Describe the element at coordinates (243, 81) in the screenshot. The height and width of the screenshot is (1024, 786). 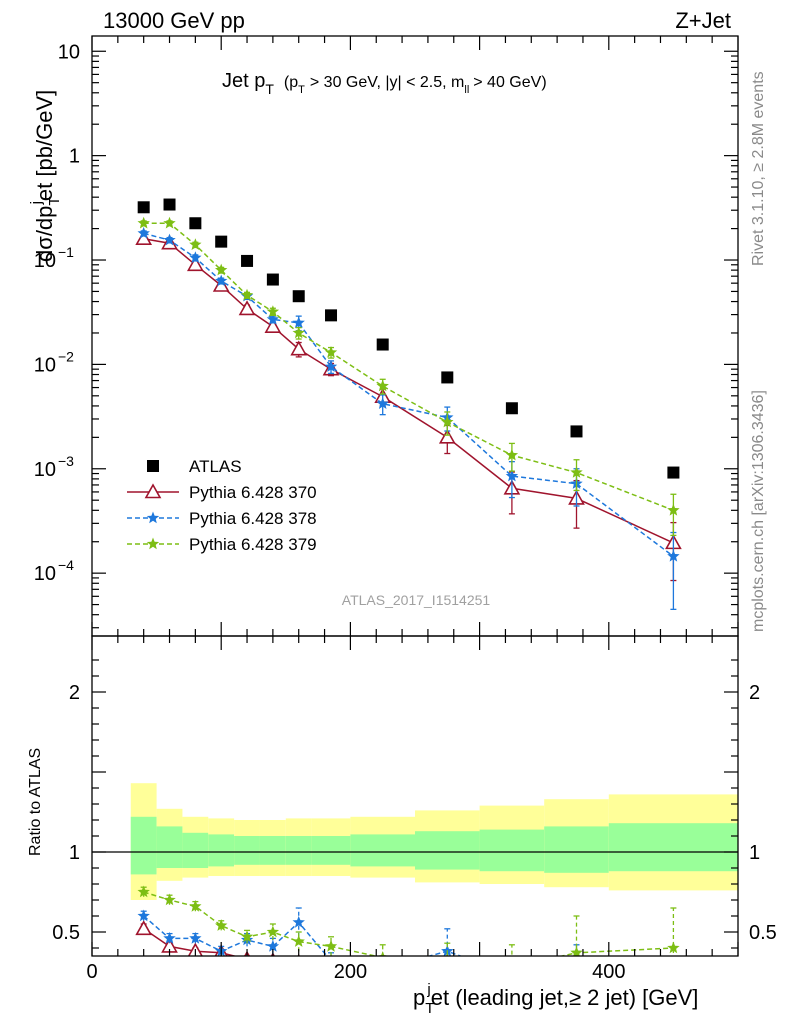
I see `plot-title-main: Jet p` at that location.